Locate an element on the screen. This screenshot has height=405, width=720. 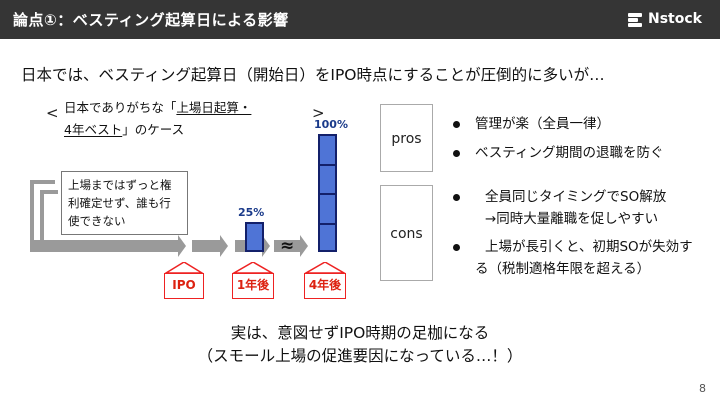
timeline-bracket-outer-vertical is located at coordinates (32, 215).